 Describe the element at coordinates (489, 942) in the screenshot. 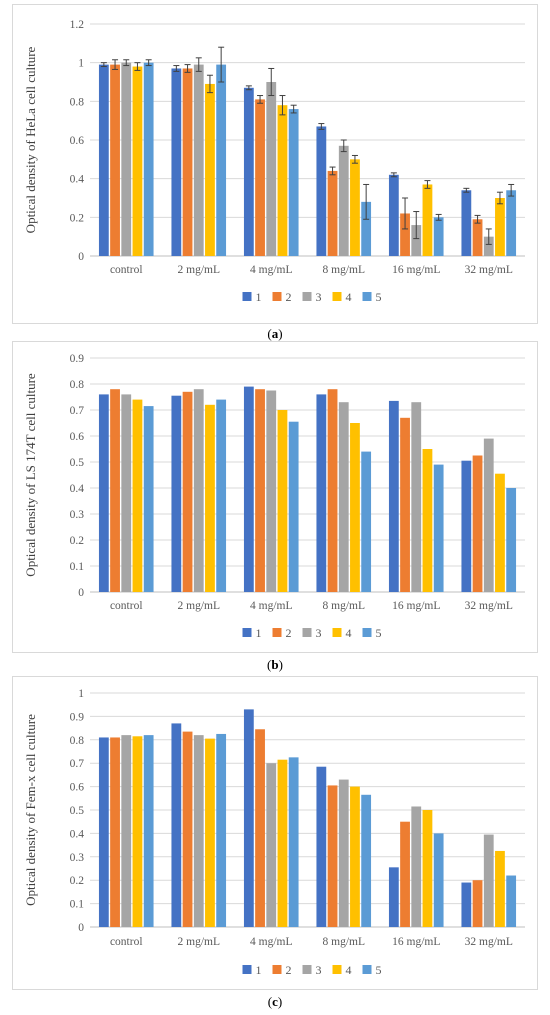

I see `x-tick-label: 32 mg/mL` at that location.